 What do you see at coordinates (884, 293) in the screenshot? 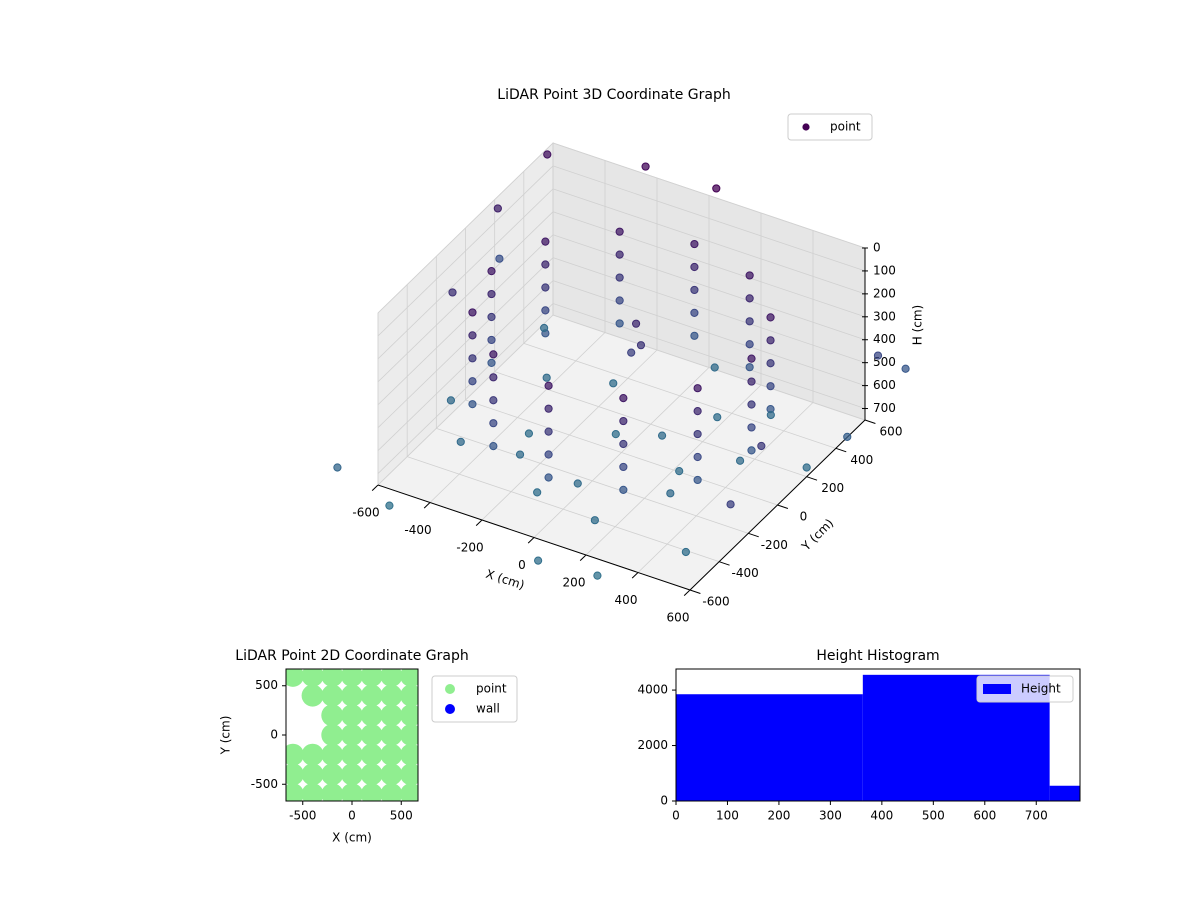
I see `z-tick-label: 200` at bounding box center [884, 293].